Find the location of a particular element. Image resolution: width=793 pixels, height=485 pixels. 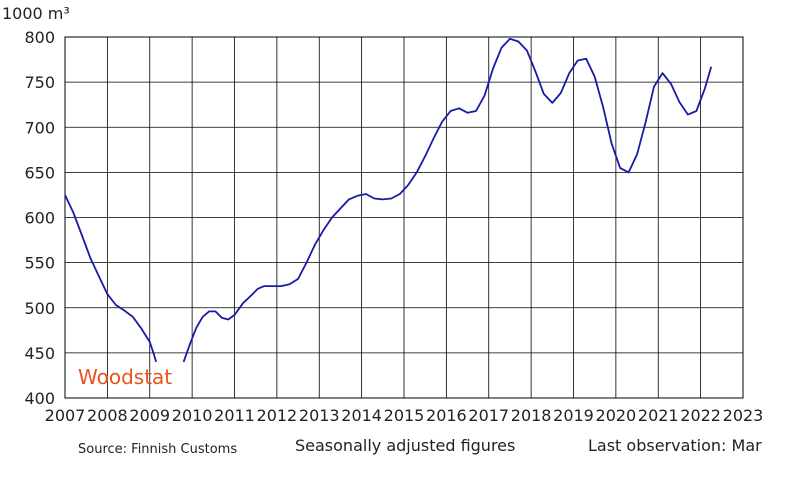

y-tick-label: 700 is located at coordinates (39, 127).